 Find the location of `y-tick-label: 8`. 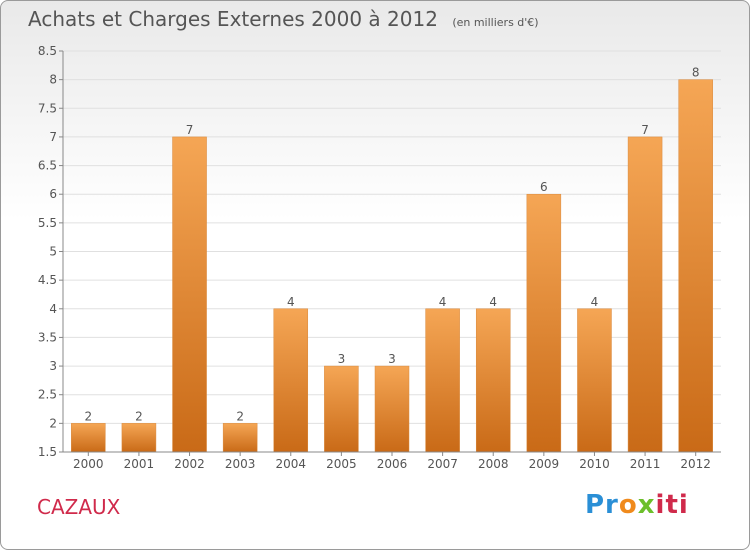

y-tick-label: 8 is located at coordinates (53, 80).